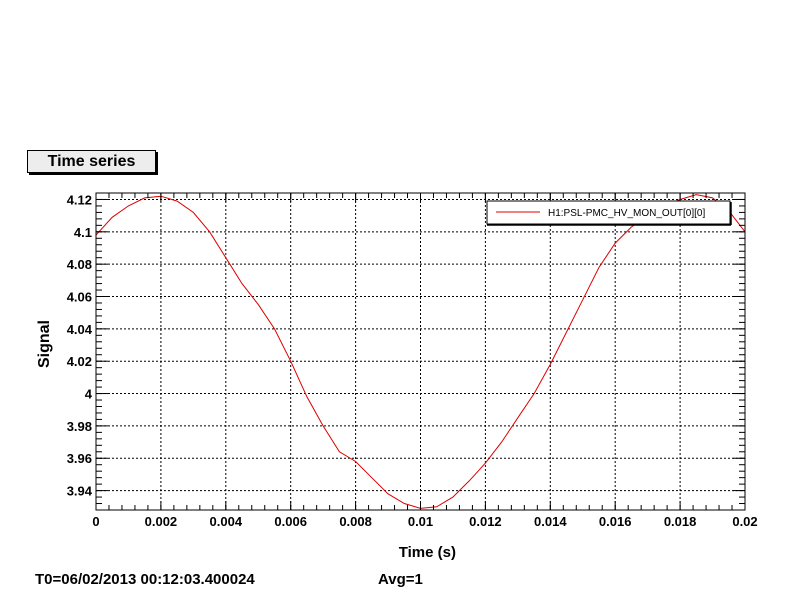  Describe the element at coordinates (80, 329) in the screenshot. I see `y-tick-label: 4.04` at that location.